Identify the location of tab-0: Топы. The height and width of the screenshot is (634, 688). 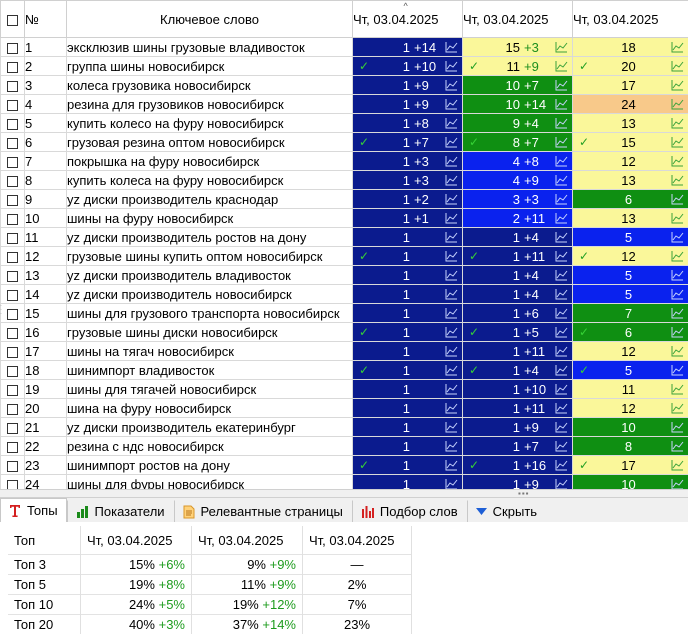
(33, 510).